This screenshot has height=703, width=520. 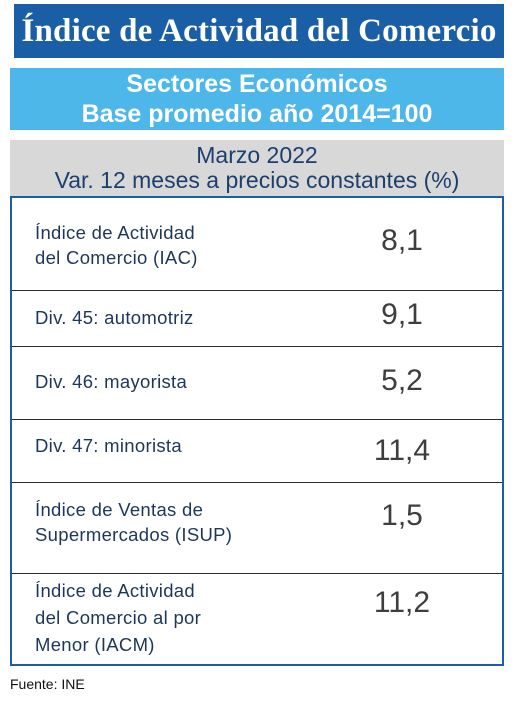 What do you see at coordinates (116, 257) in the screenshot?
I see `row-label-line: del Comercio (IAC)` at bounding box center [116, 257].